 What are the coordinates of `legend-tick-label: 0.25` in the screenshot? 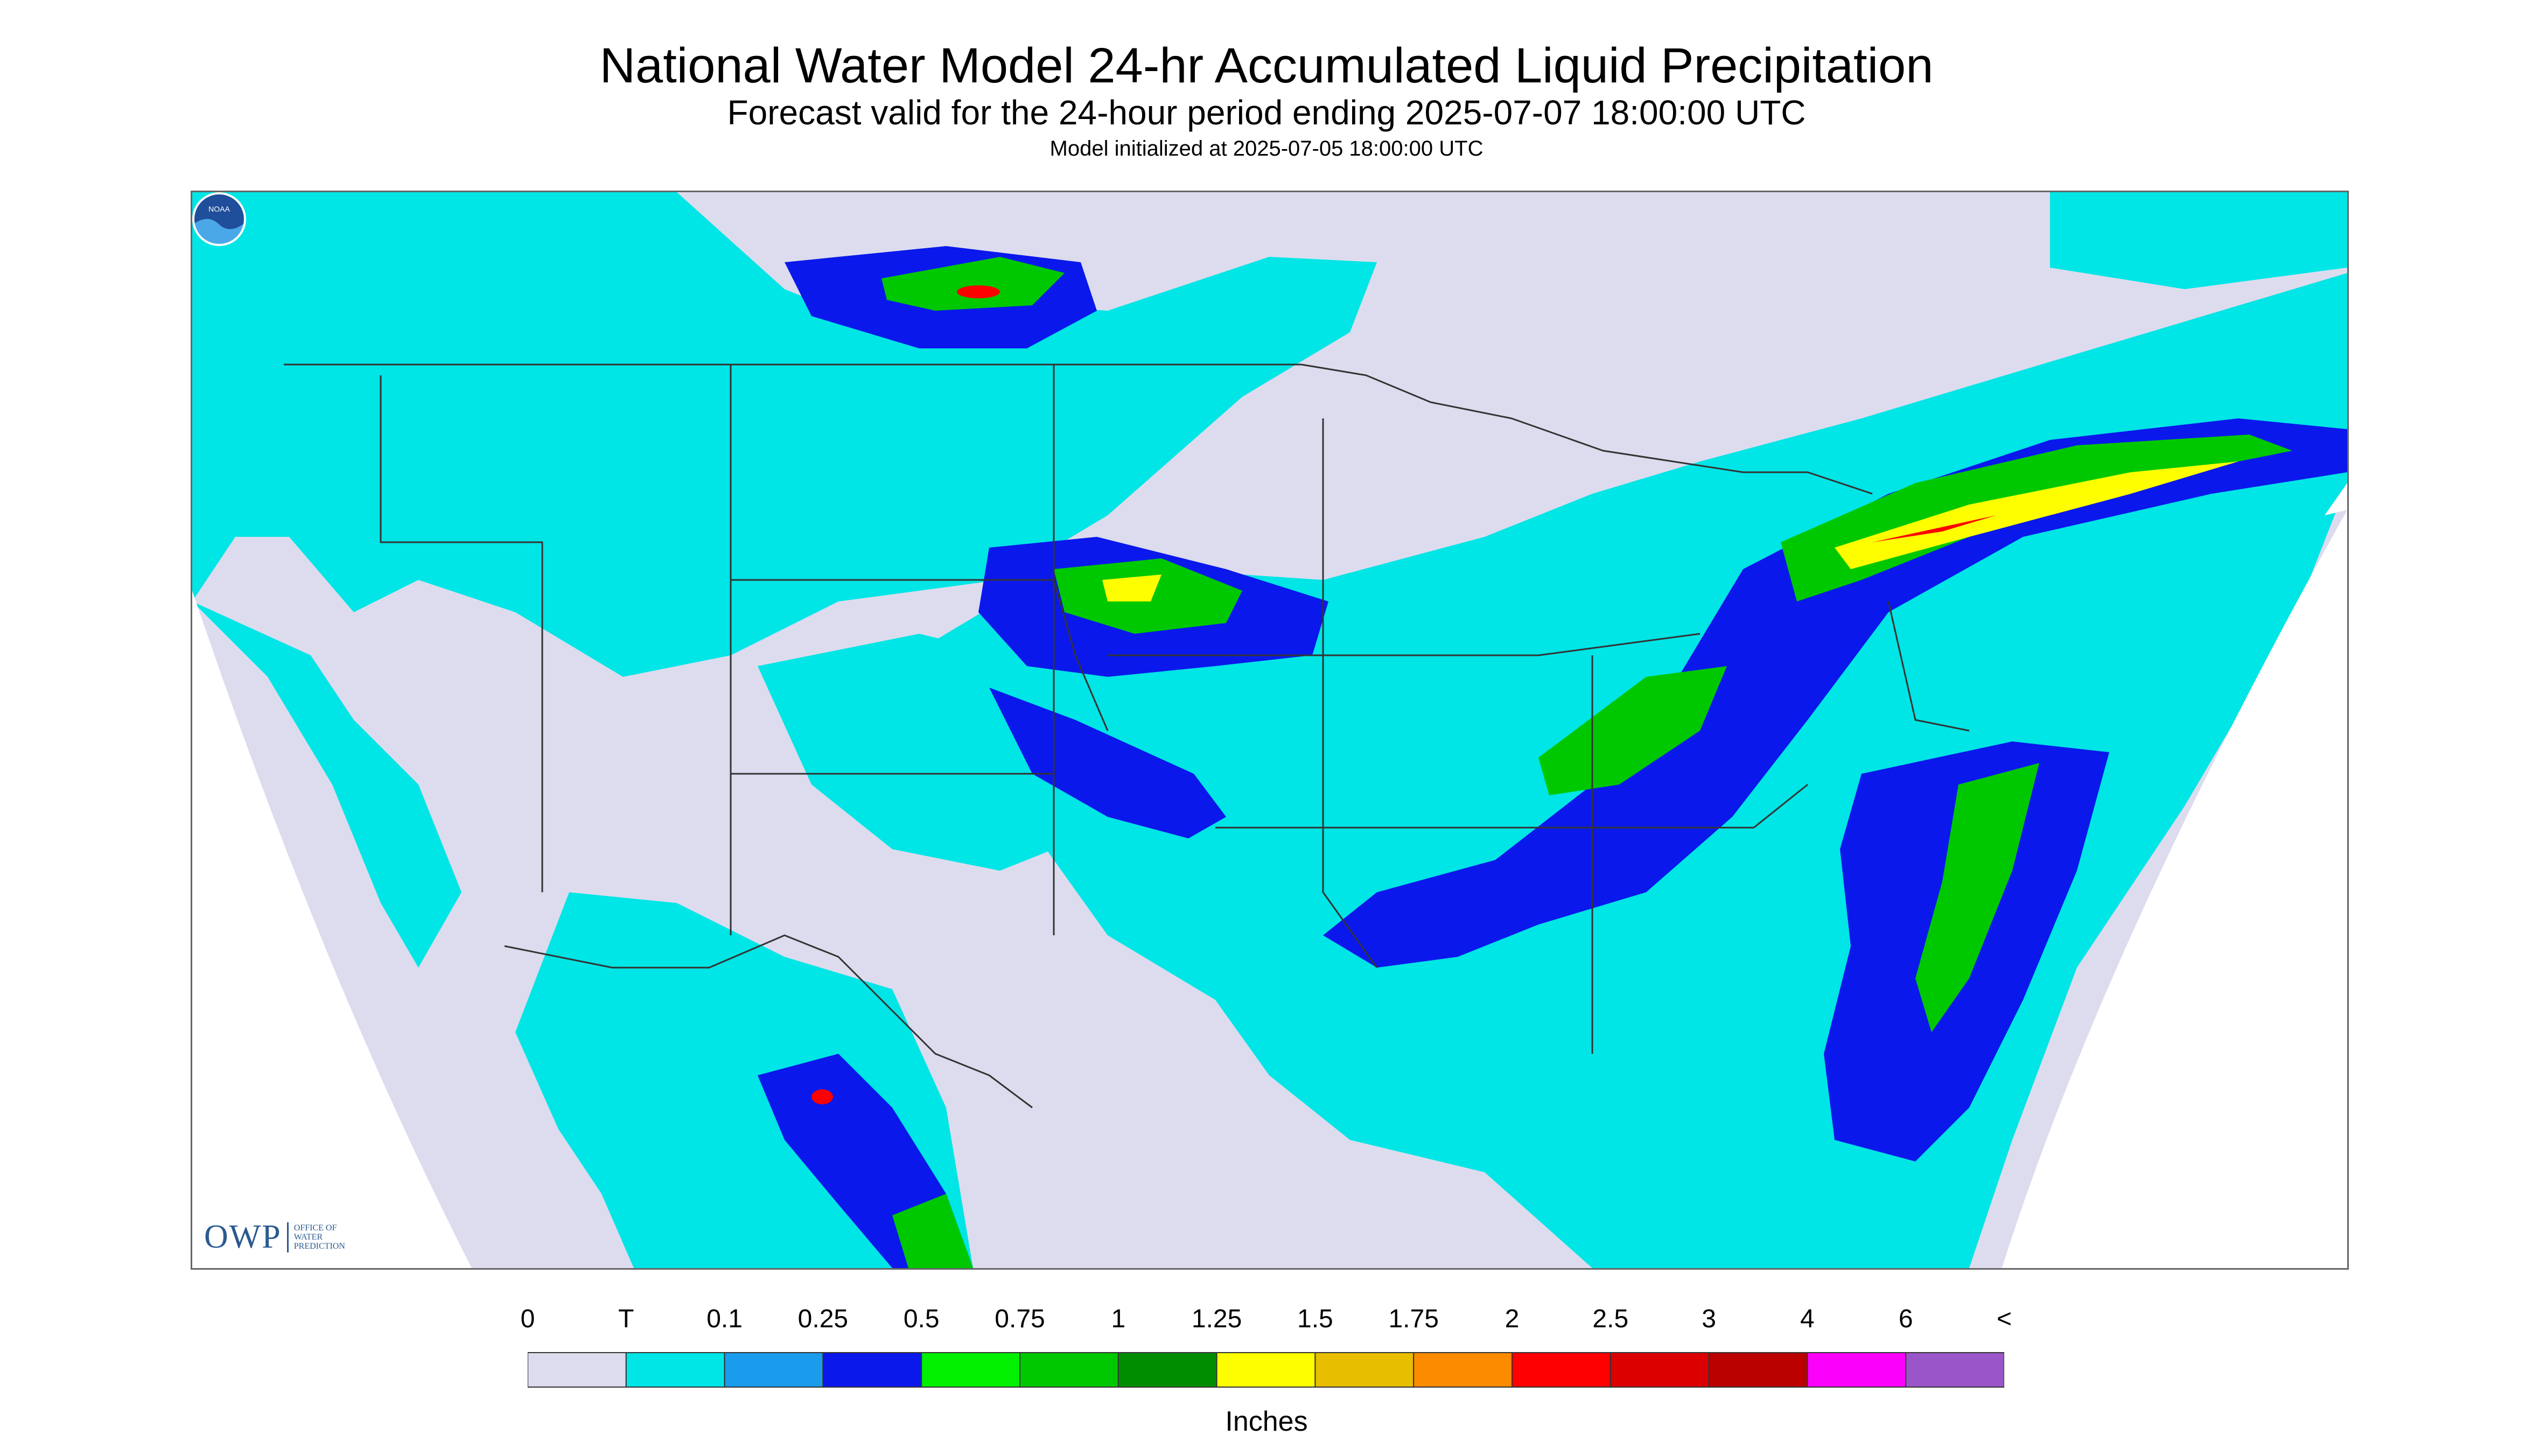 It's located at (823, 1319).